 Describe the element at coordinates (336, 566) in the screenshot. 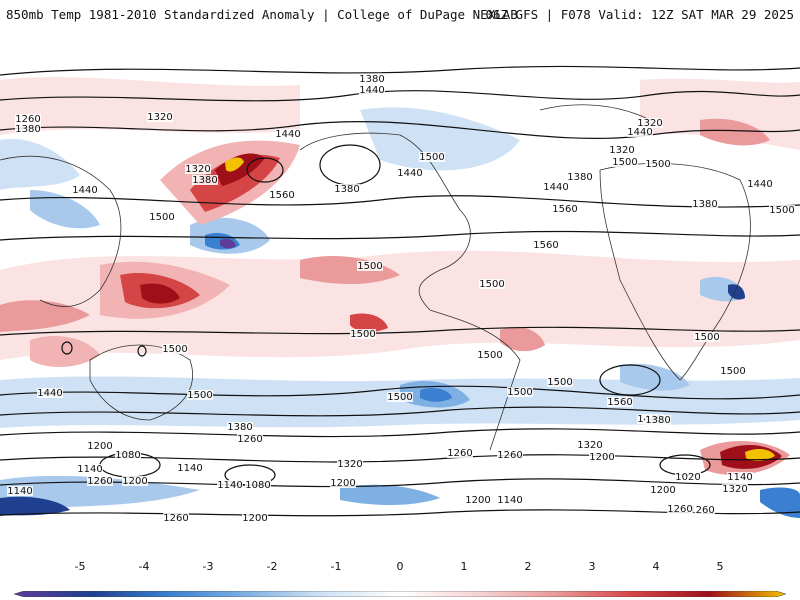

I see `colorbar-tick-label: -1` at that location.